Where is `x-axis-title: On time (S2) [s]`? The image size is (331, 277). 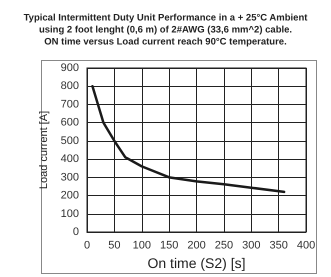
x-axis-title: On time (S2) [s] is located at coordinates (196, 263).